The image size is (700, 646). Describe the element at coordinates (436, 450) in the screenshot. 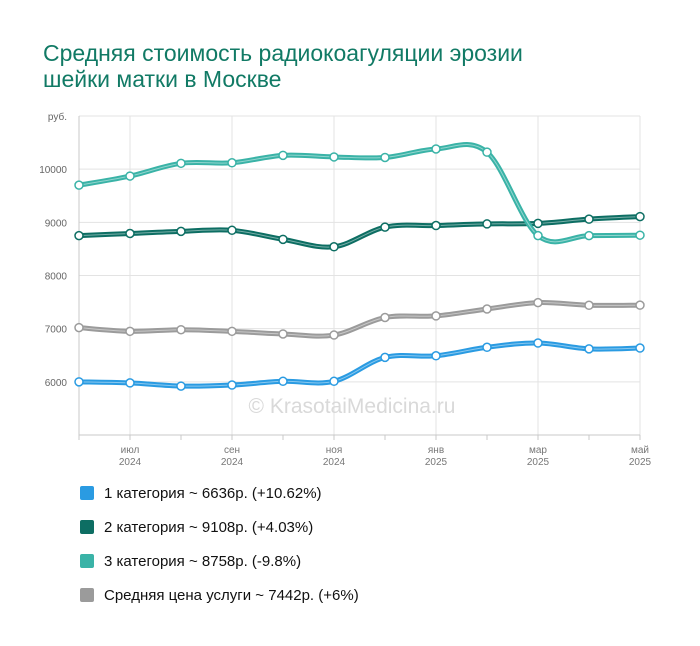

I see `x-tick-label-month: янв` at that location.